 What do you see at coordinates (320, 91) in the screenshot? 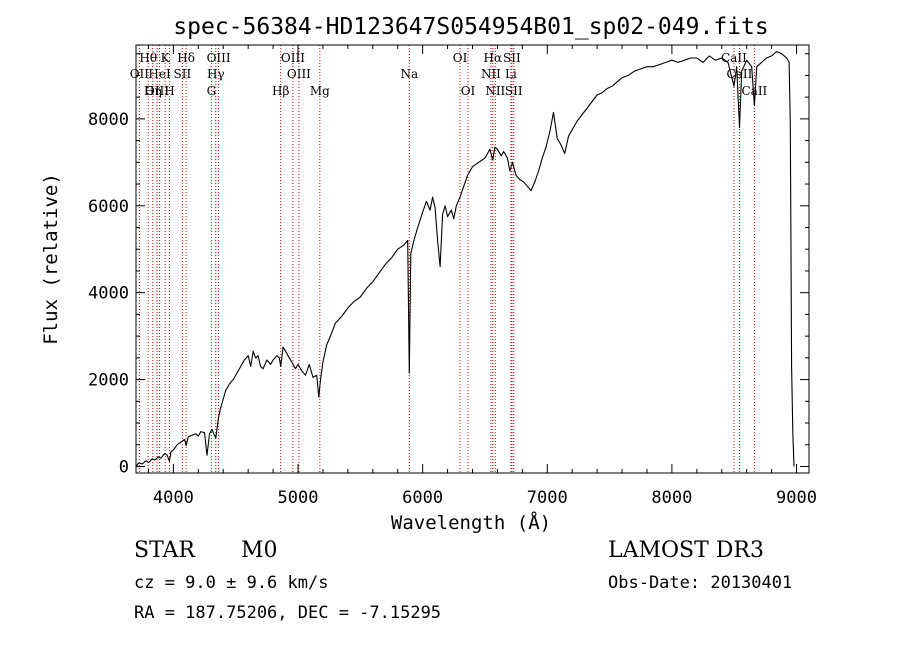
I see `line-annotation-label: Mg` at bounding box center [320, 91].